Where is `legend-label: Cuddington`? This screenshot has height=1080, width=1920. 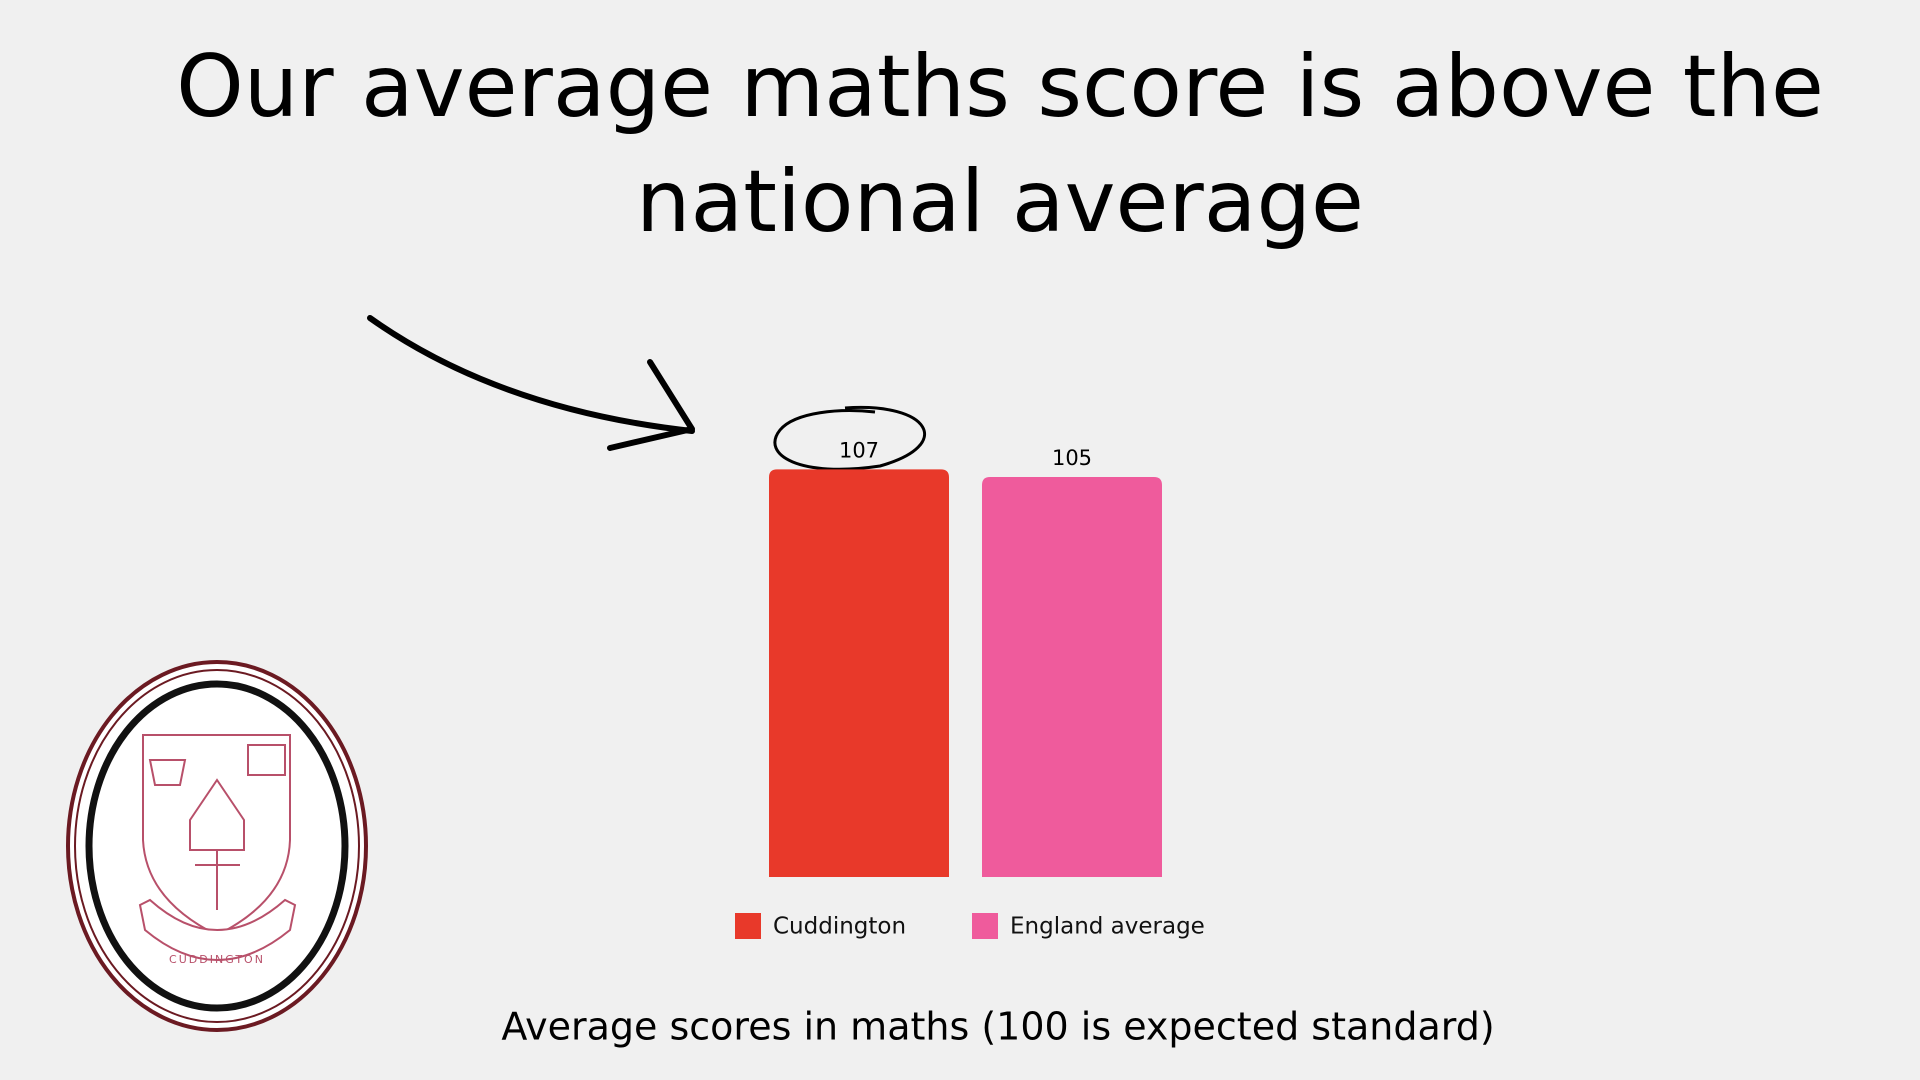
legend-label: Cuddington is located at coordinates (839, 927).